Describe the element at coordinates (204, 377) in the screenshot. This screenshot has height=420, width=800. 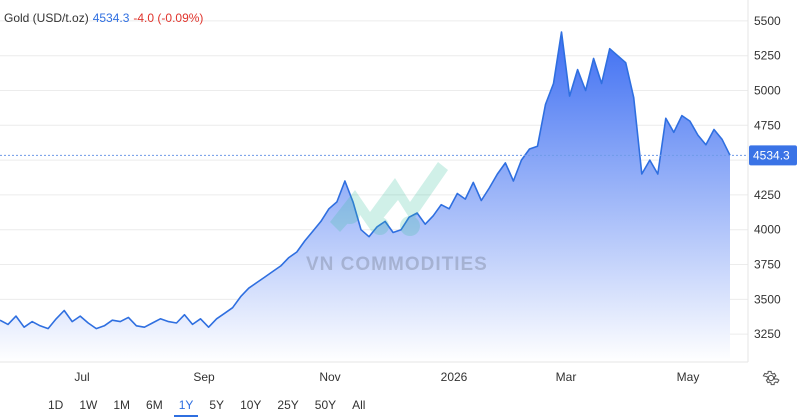
I see `x-tick-label: Sep` at that location.